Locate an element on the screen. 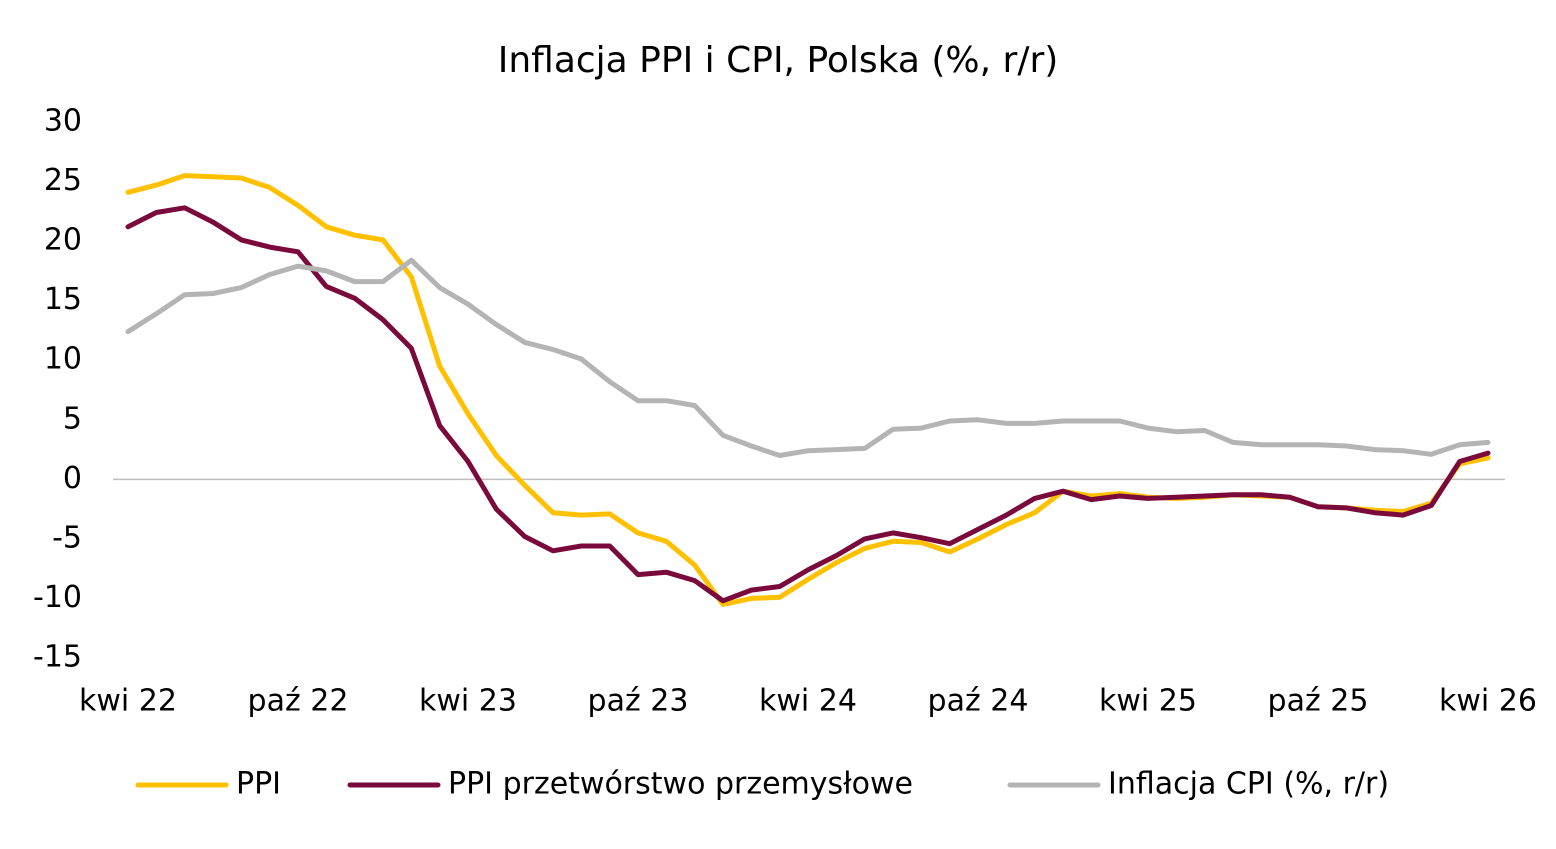  y-tick-label: 5 is located at coordinates (72, 418).